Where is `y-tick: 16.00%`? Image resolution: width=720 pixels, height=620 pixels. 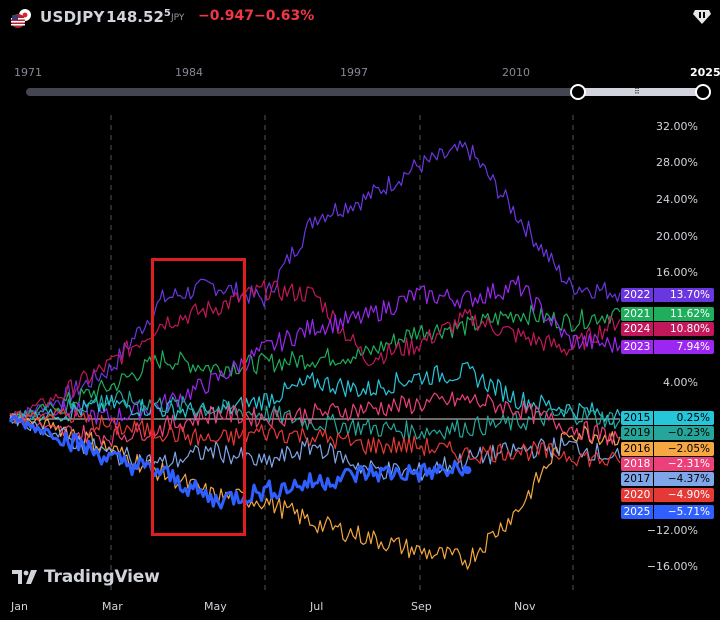
y-tick: 16.00% is located at coordinates (677, 272).